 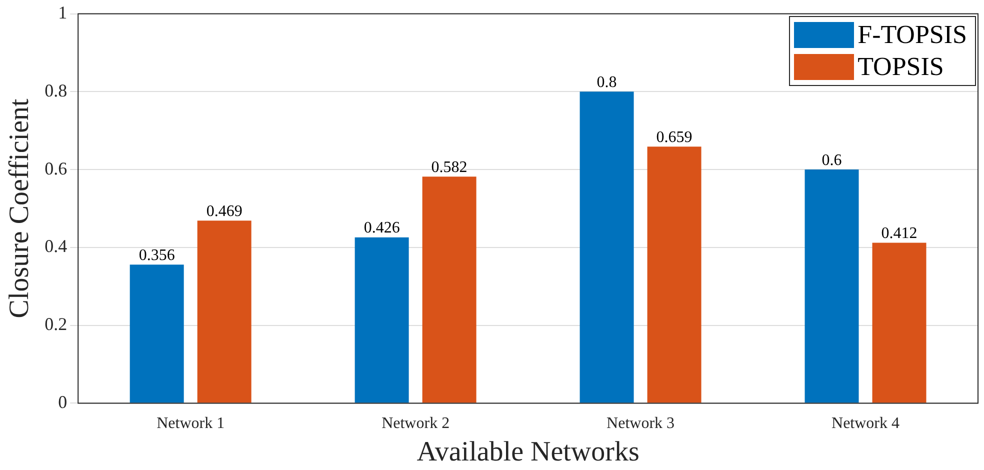 I want to click on data-label: 0.8, so click(x=606, y=82).